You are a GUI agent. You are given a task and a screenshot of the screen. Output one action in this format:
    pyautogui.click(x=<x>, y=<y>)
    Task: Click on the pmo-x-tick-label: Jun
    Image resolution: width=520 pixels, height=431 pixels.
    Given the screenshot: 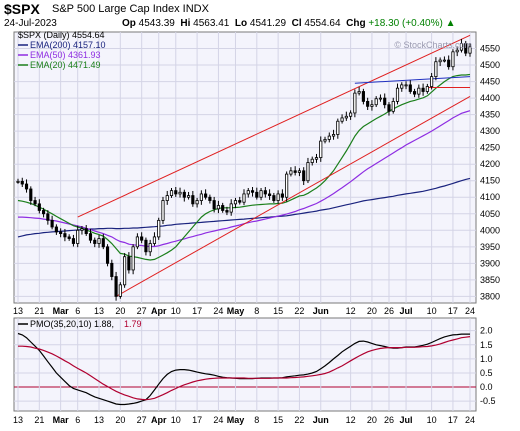 What is the action you would take?
    pyautogui.click(x=321, y=420)
    